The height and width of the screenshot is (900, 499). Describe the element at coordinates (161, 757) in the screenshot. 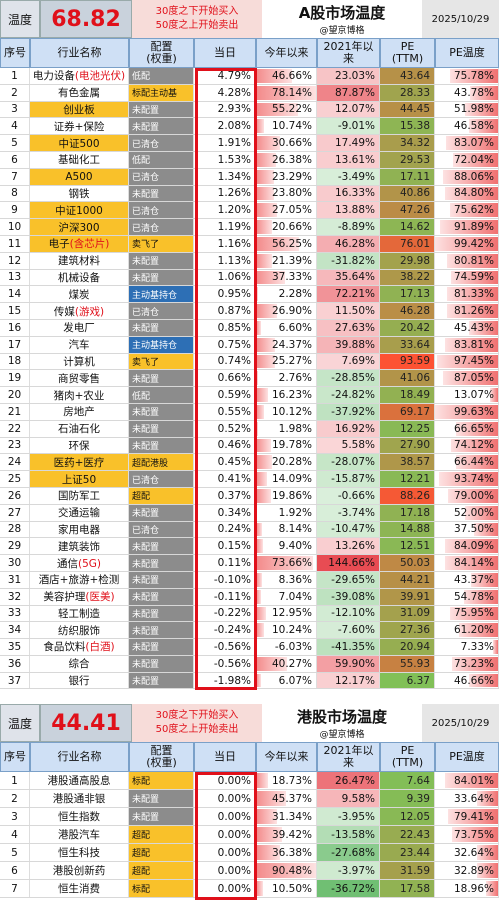

I see `header-col-weight: 配置 (权重)` at that location.